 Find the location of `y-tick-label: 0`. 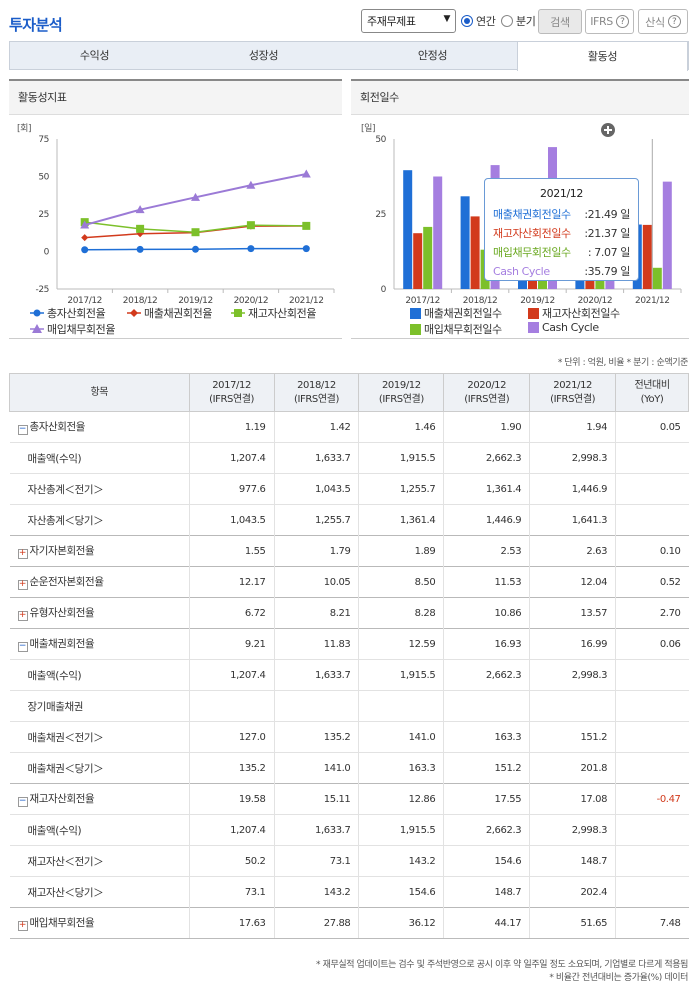

y-tick-label: 0 is located at coordinates (47, 253).